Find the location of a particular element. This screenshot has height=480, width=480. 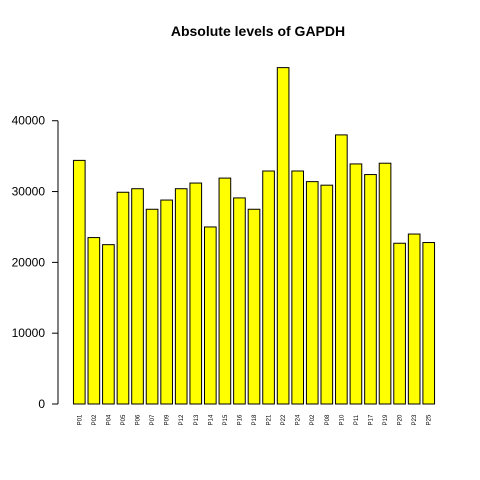

x-tick-label: P18 is located at coordinates (255, 419).